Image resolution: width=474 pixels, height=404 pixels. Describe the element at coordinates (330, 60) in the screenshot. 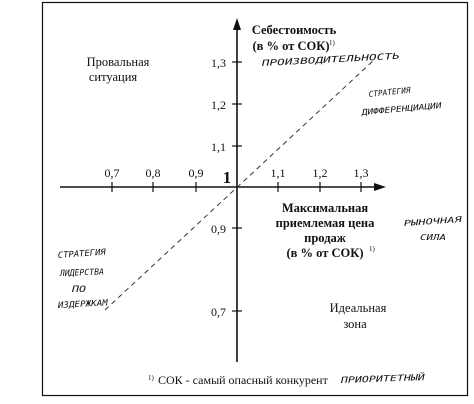

I see `handwritten-productivity: ПРОИЗВОДИТЕЛЬНОСТЬ` at that location.